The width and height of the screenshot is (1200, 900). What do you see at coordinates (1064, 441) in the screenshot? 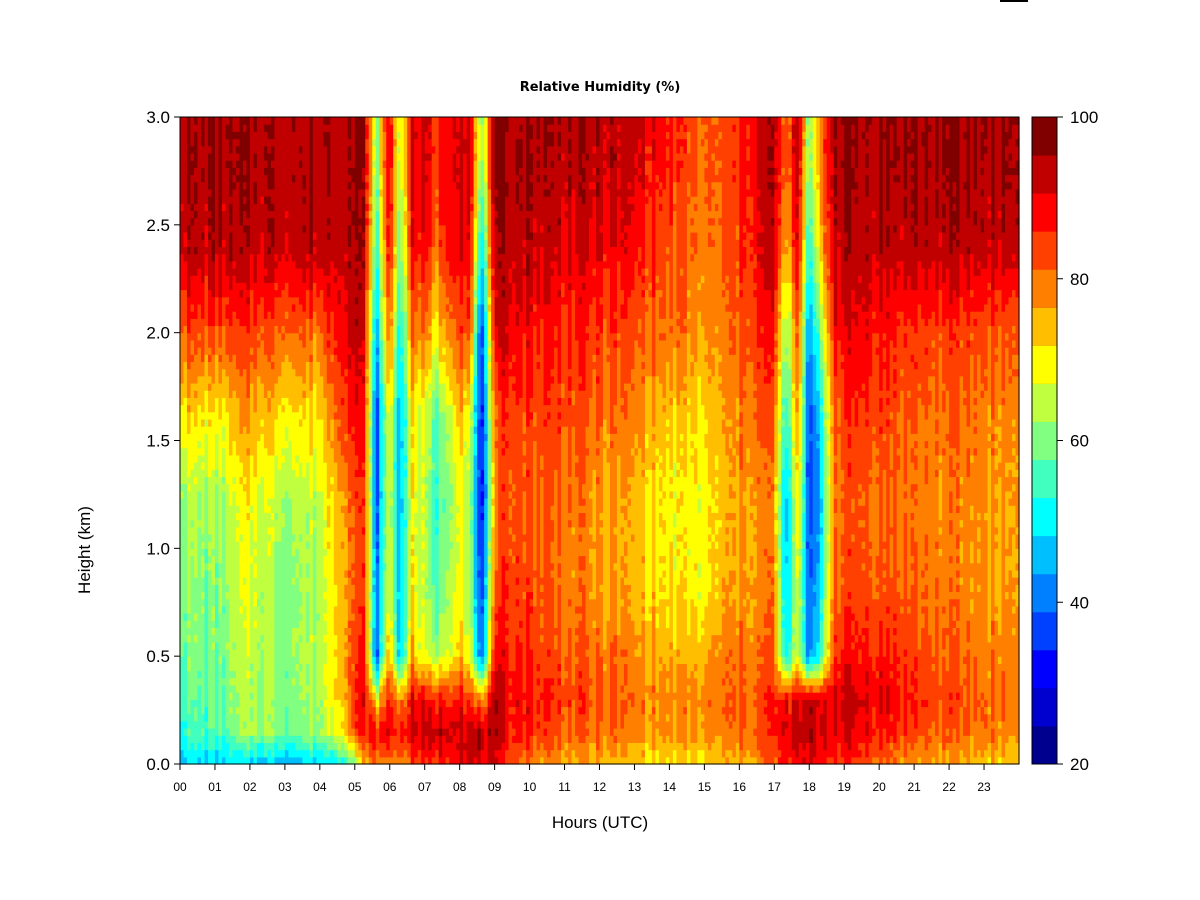
I see `colorbar: 20 40 60 80 100` at bounding box center [1064, 441].